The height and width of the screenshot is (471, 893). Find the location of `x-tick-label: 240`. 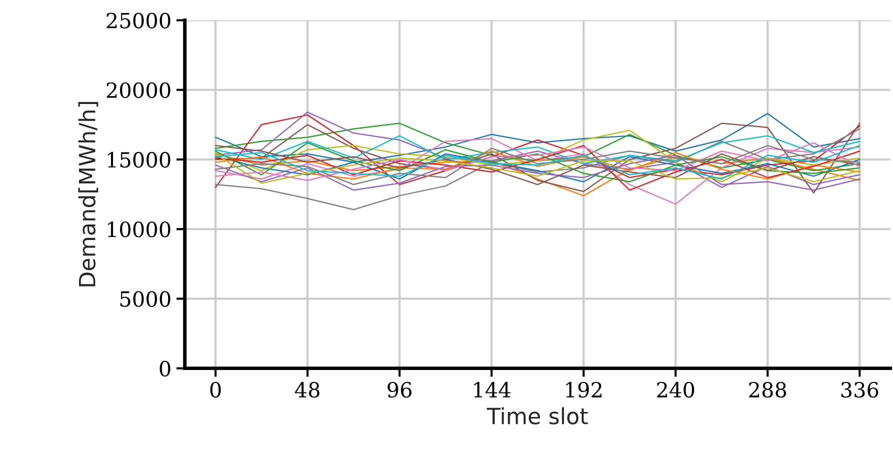

x-tick-label: 240 is located at coordinates (675, 390).